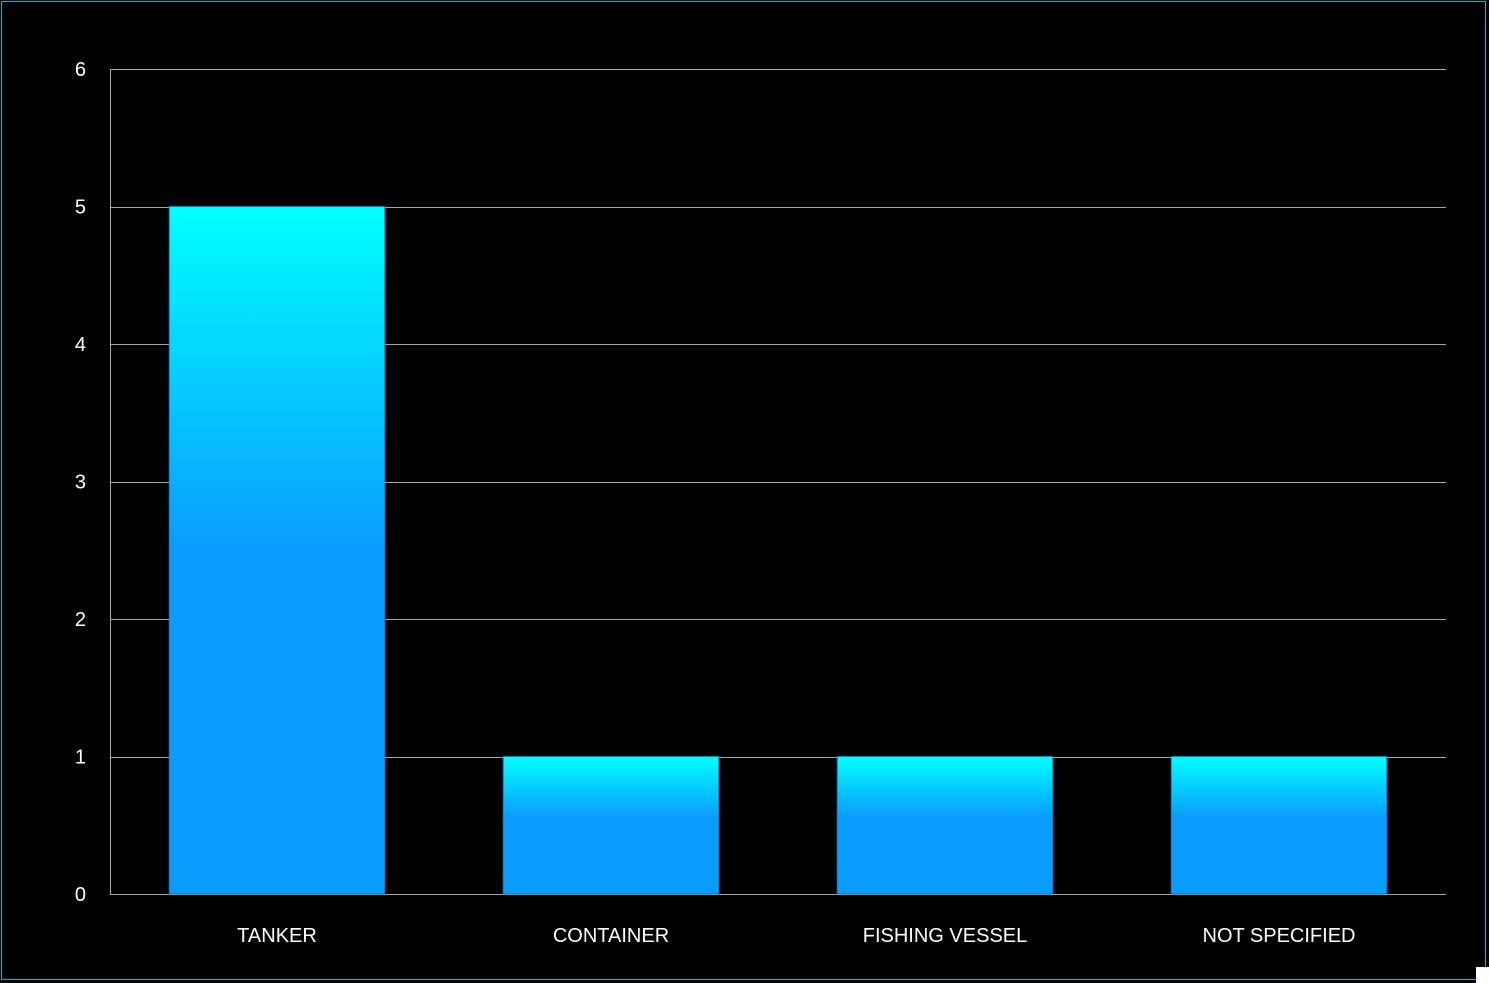 Image resolution: width=1489 pixels, height=983 pixels. Describe the element at coordinates (80, 758) in the screenshot. I see `y-tick-label: 1` at that location.